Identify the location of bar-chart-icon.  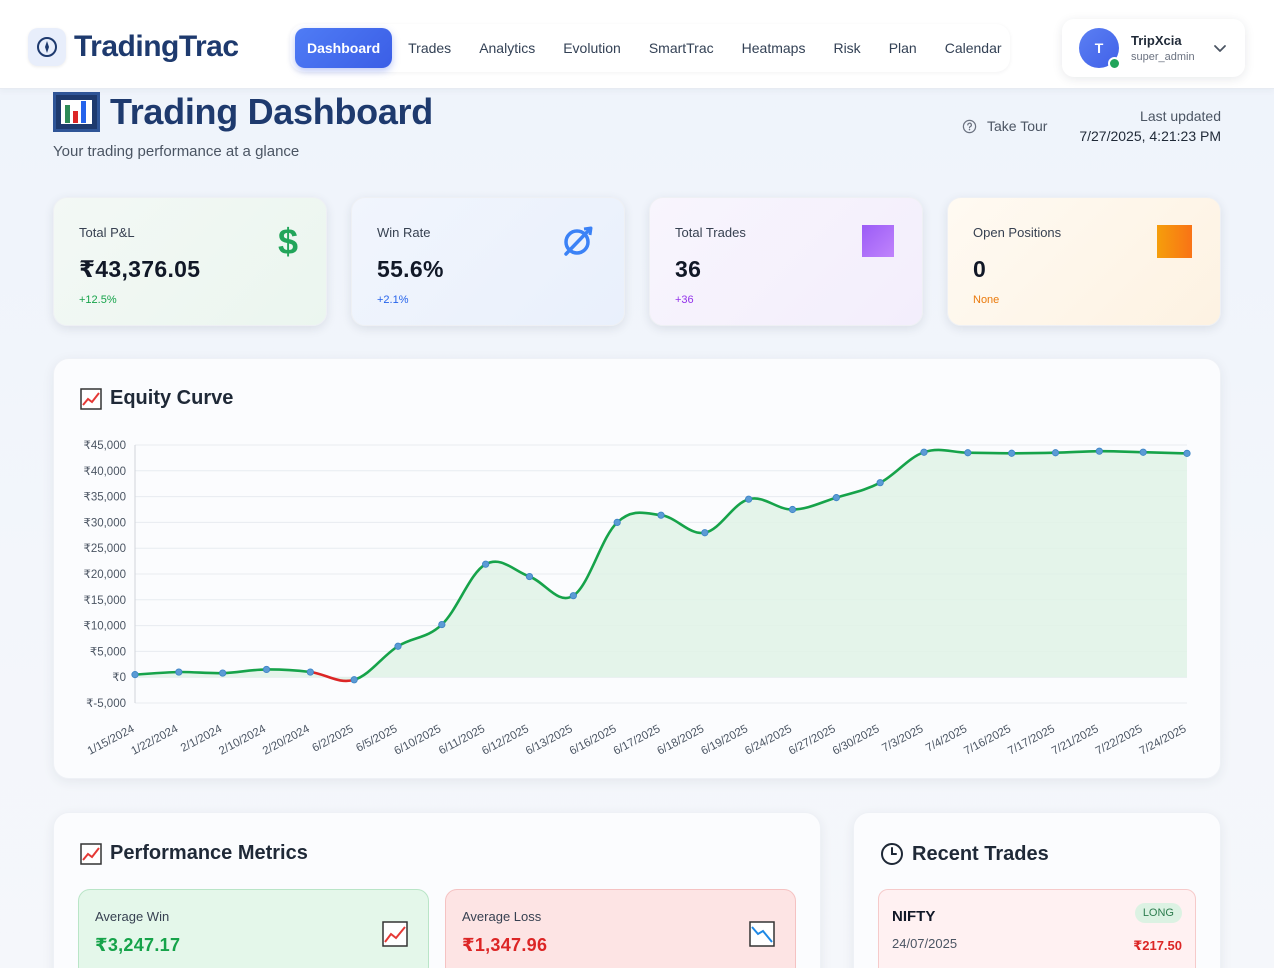
(76, 112).